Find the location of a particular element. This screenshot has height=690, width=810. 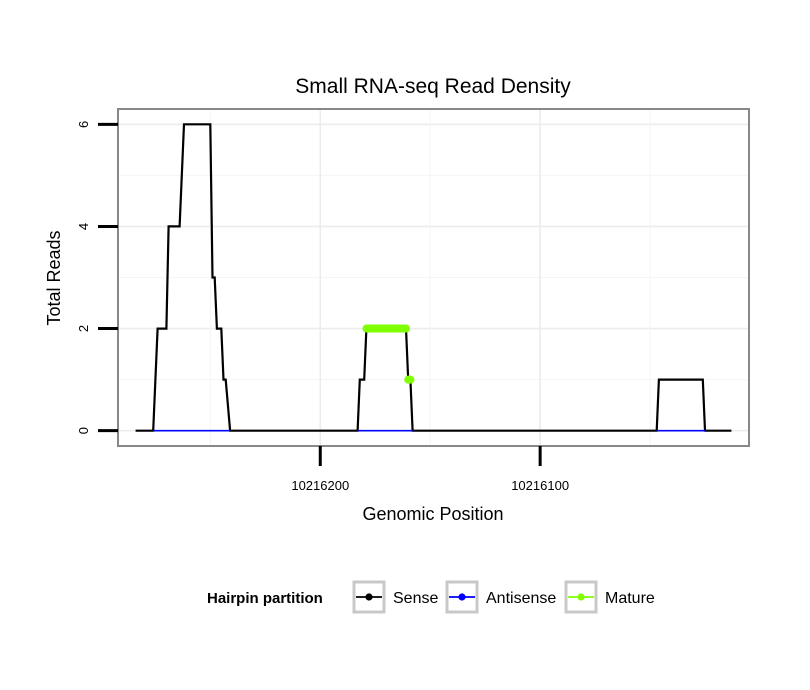

x-tick-label: 10216100 is located at coordinates (540, 485).